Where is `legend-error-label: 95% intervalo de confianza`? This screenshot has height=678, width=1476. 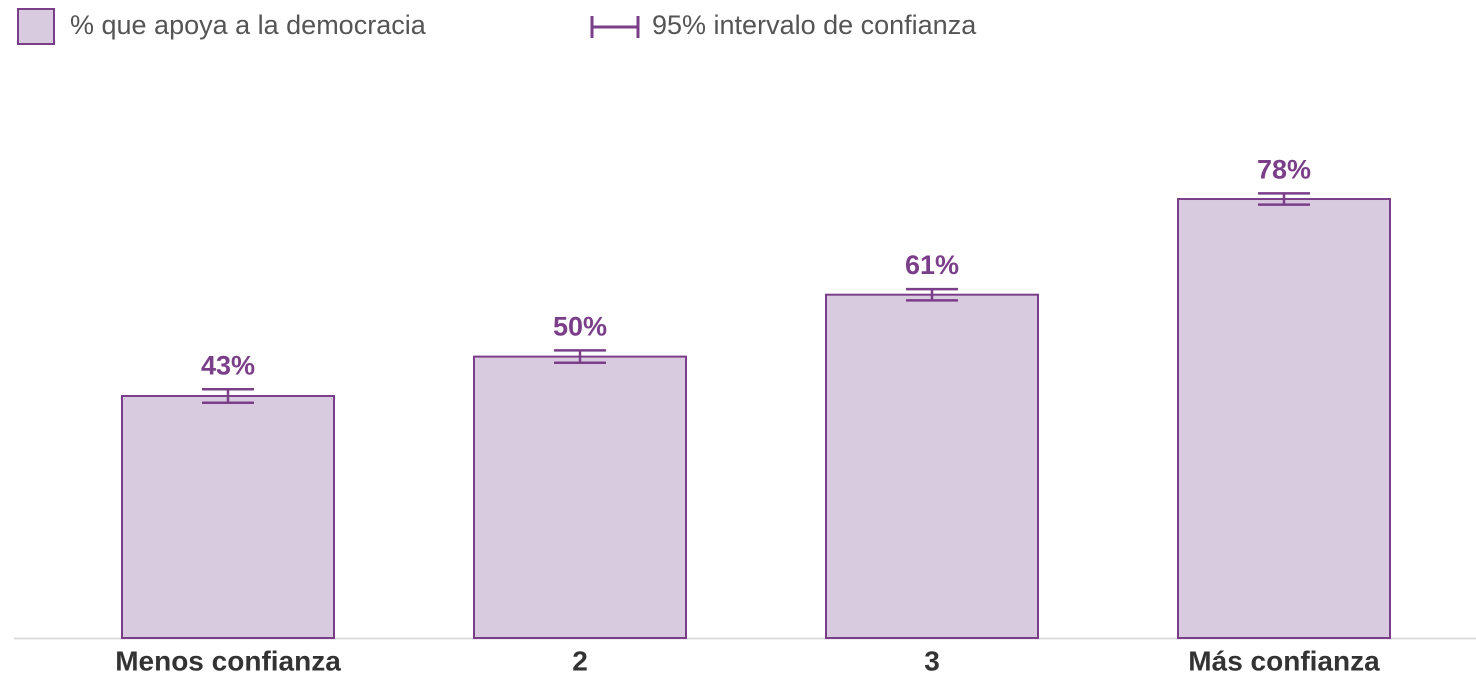 legend-error-label: 95% intervalo de confianza is located at coordinates (814, 25).